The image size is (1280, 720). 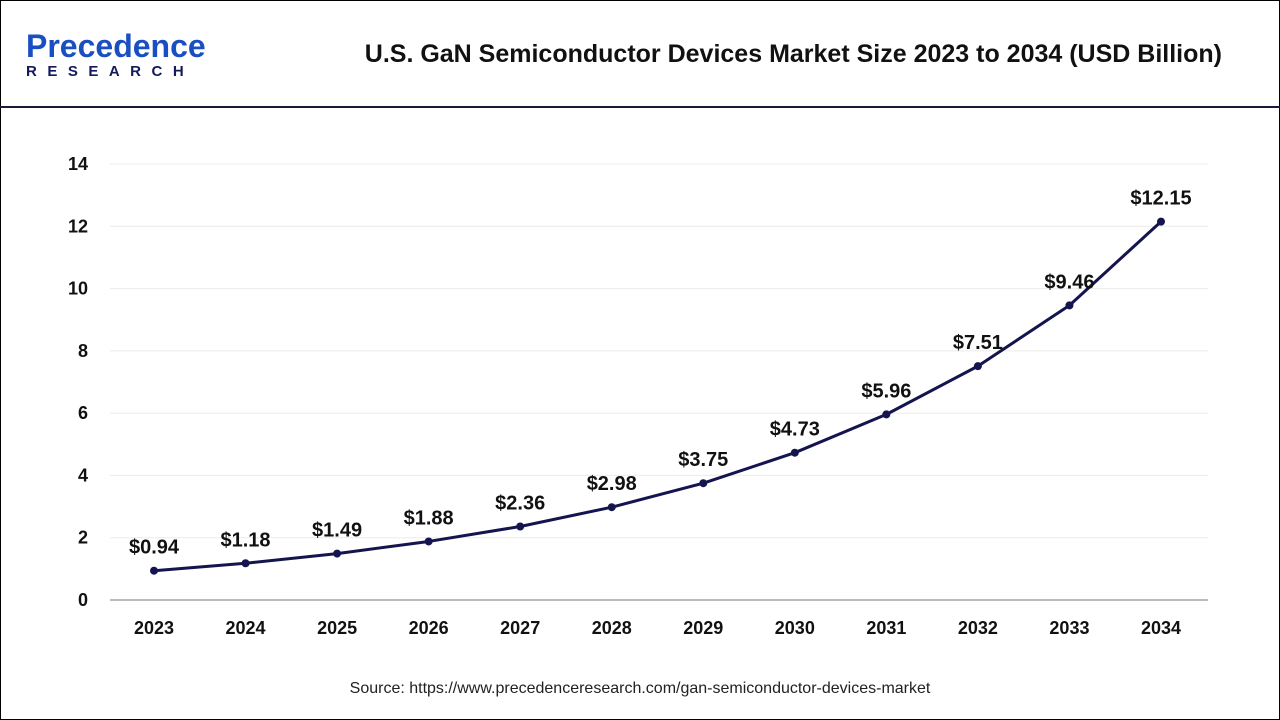 I want to click on data-label: $7.51, so click(x=978, y=343).